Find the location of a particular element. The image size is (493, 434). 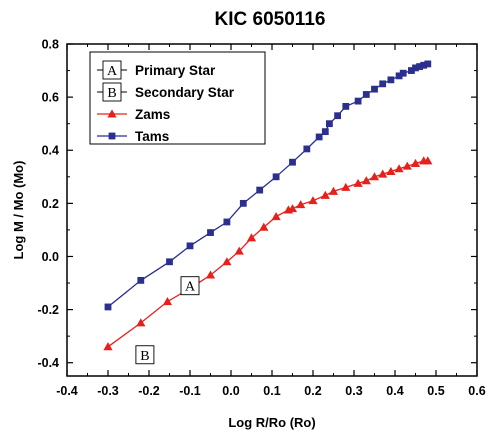

y-axis-label: Log M / Mo (Mo) is located at coordinates (18, 210).